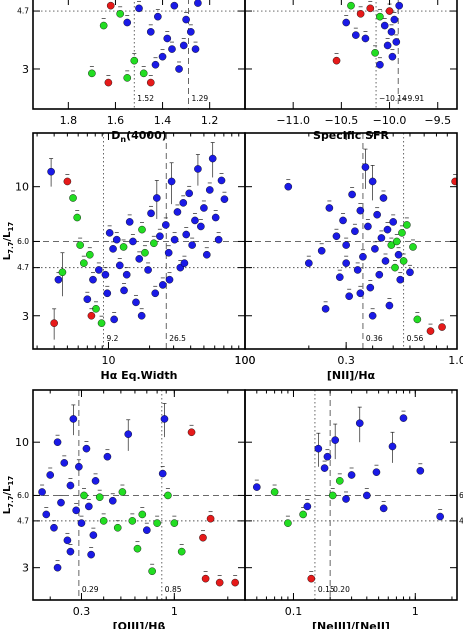 The width and height of the screenshot is (463, 629). Describe the element at coordinates (146, 135) in the screenshot. I see `x-axis-label-rest: (4000)` at that location.